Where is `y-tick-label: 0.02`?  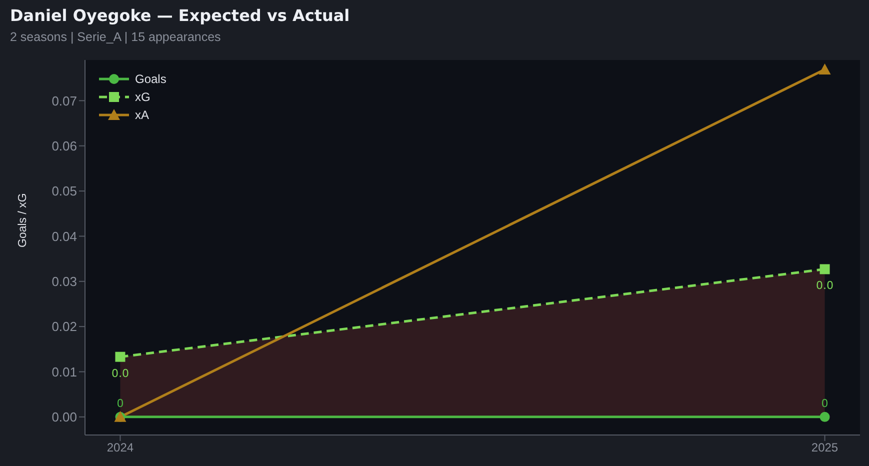
y-tick-label: 0.02 is located at coordinates (64, 326).